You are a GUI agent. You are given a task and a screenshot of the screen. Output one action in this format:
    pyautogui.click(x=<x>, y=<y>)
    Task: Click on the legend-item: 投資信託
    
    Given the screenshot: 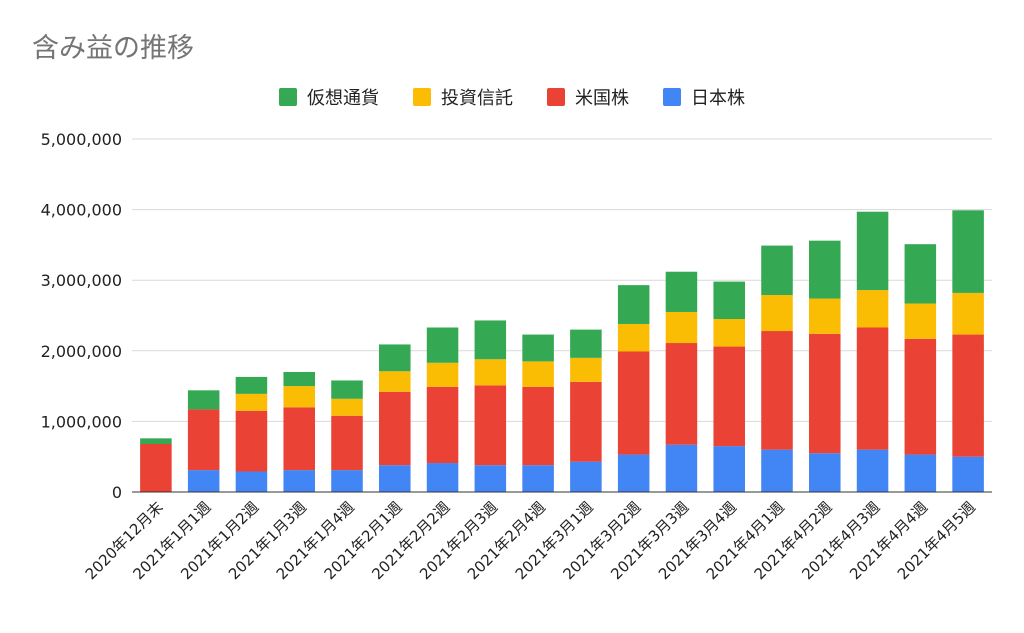 What is the action you would take?
    pyautogui.click(x=463, y=97)
    